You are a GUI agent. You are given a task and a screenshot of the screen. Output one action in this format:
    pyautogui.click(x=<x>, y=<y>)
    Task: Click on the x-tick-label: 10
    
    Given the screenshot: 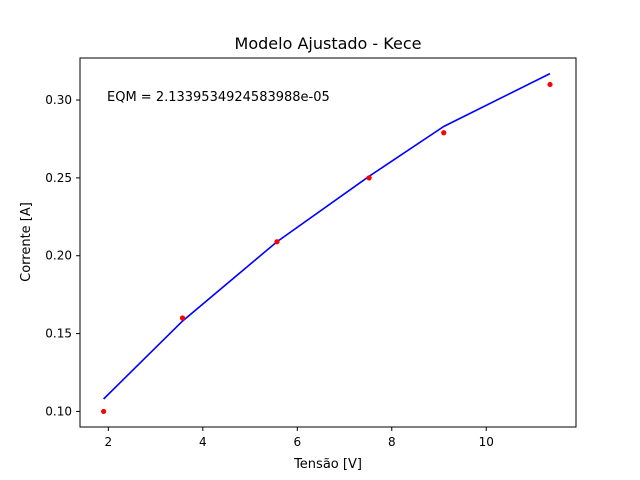 What is the action you would take?
    pyautogui.click(x=486, y=442)
    